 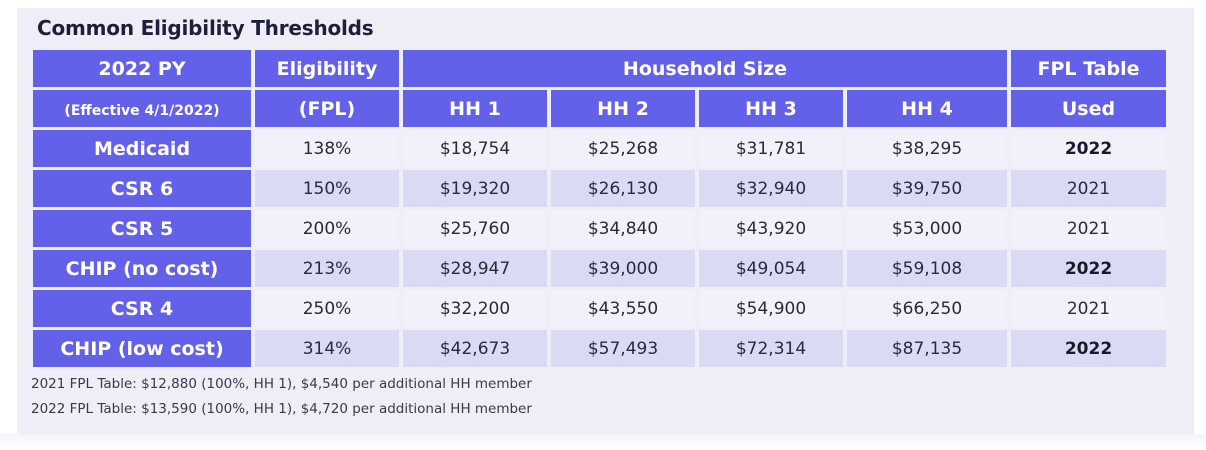 What do you see at coordinates (705, 68) in the screenshot?
I see `household-size-header: Household Size` at bounding box center [705, 68].